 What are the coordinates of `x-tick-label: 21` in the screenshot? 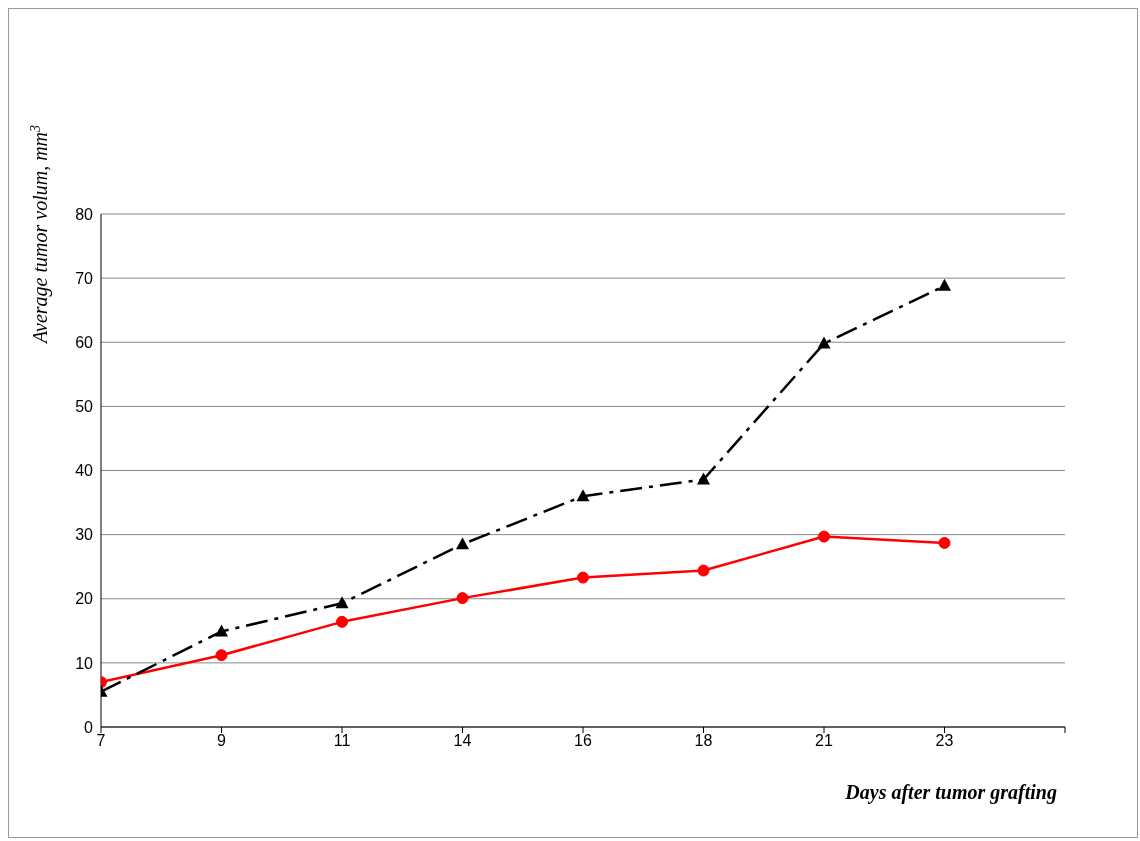 It's located at (824, 741).